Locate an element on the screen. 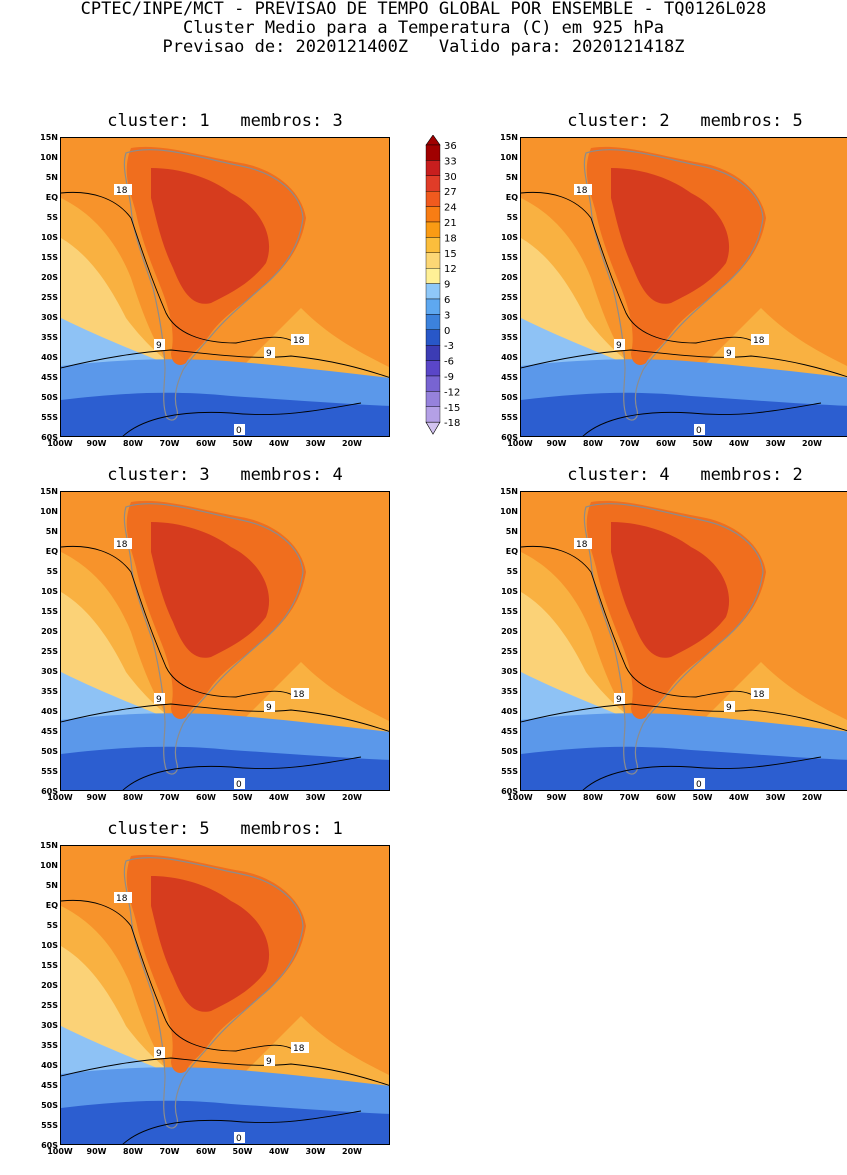 The width and height of the screenshot is (847, 1175). colorbar-top-arrow is located at coordinates (433, 140).